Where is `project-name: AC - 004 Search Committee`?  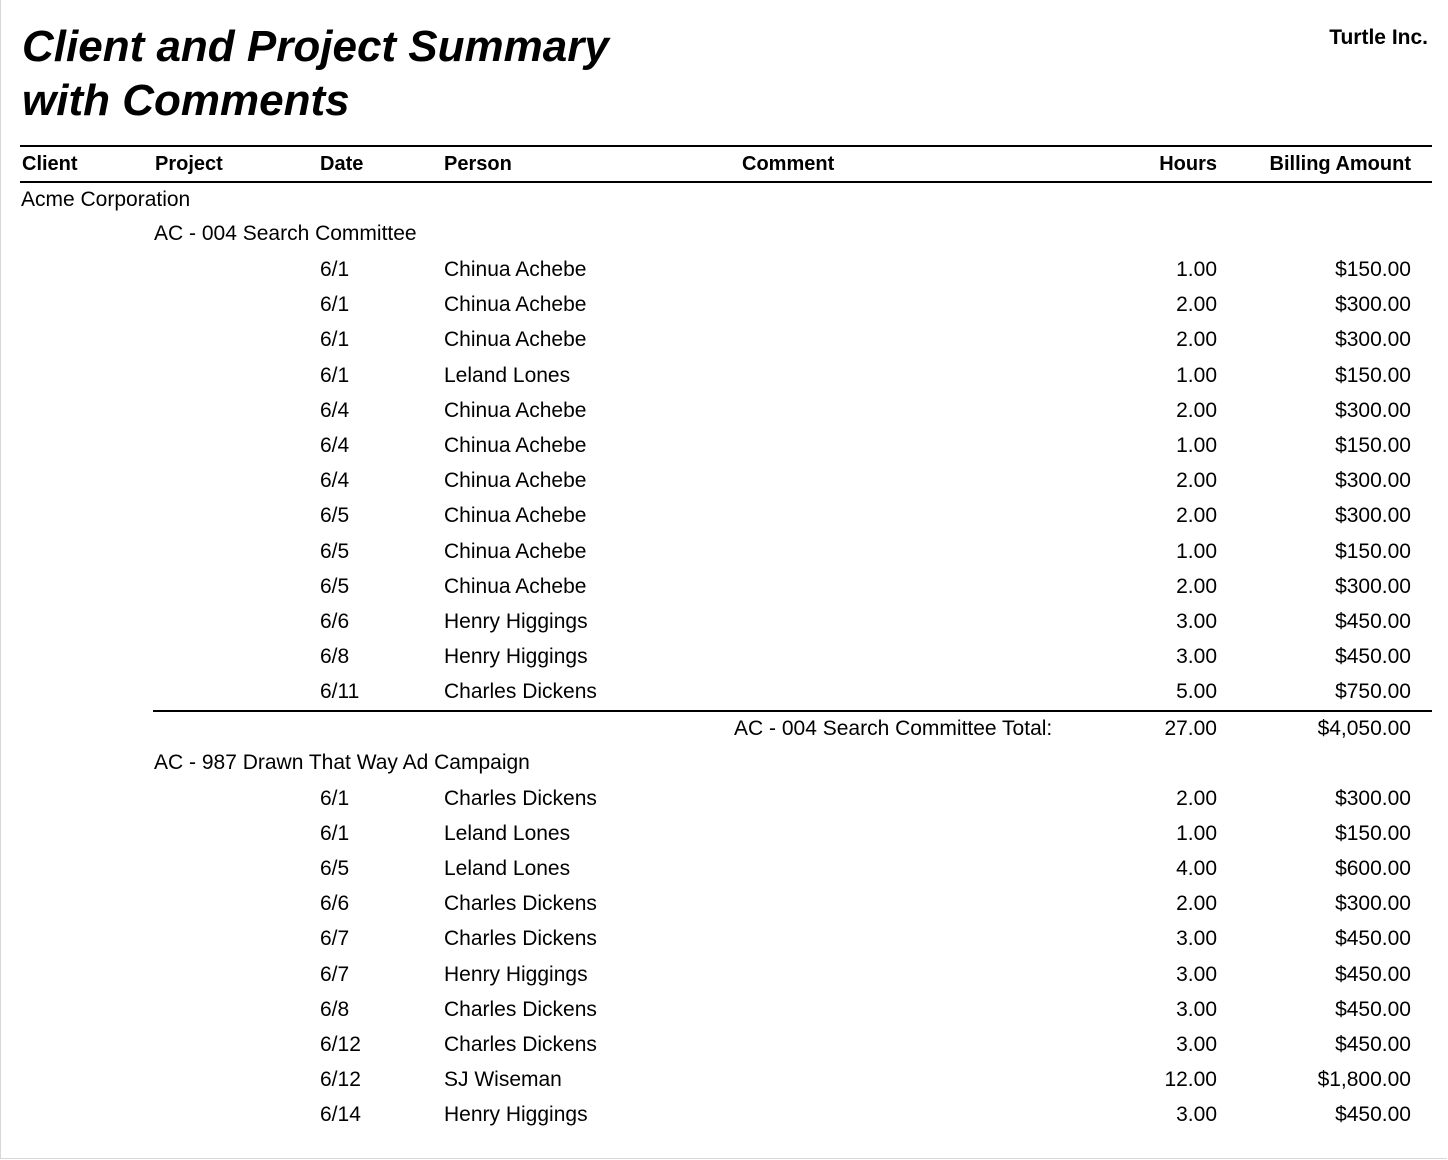 project-name: AC - 004 Search Committee is located at coordinates (285, 233).